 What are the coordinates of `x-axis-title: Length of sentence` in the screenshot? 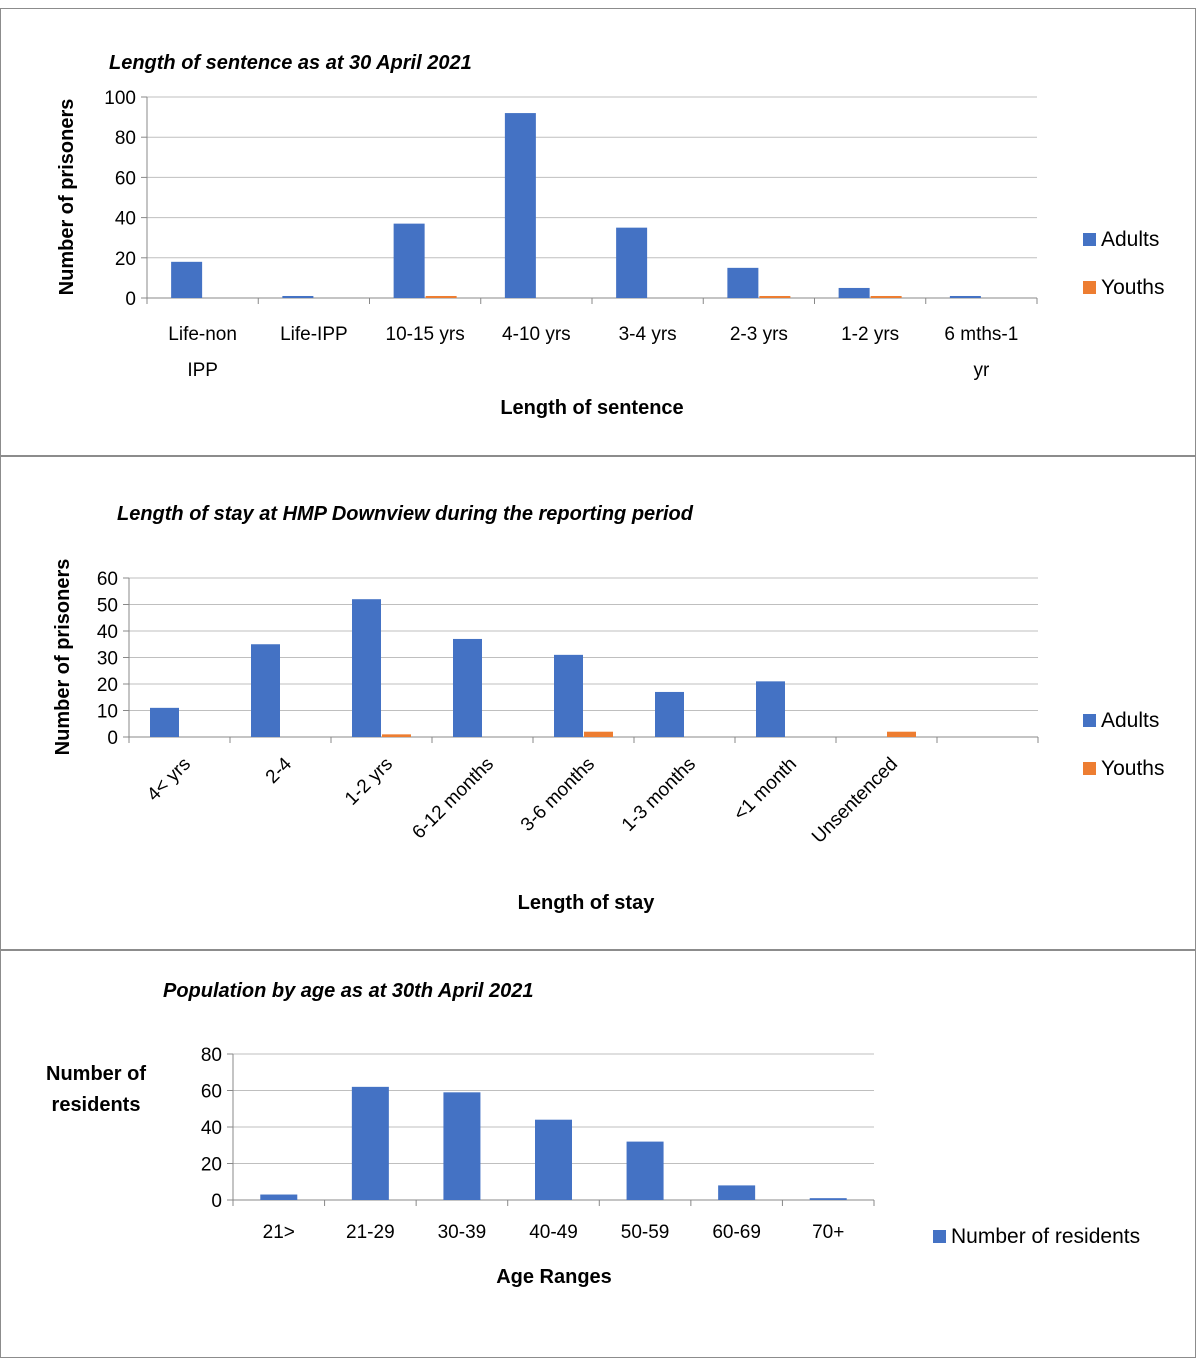 It's located at (591, 408).